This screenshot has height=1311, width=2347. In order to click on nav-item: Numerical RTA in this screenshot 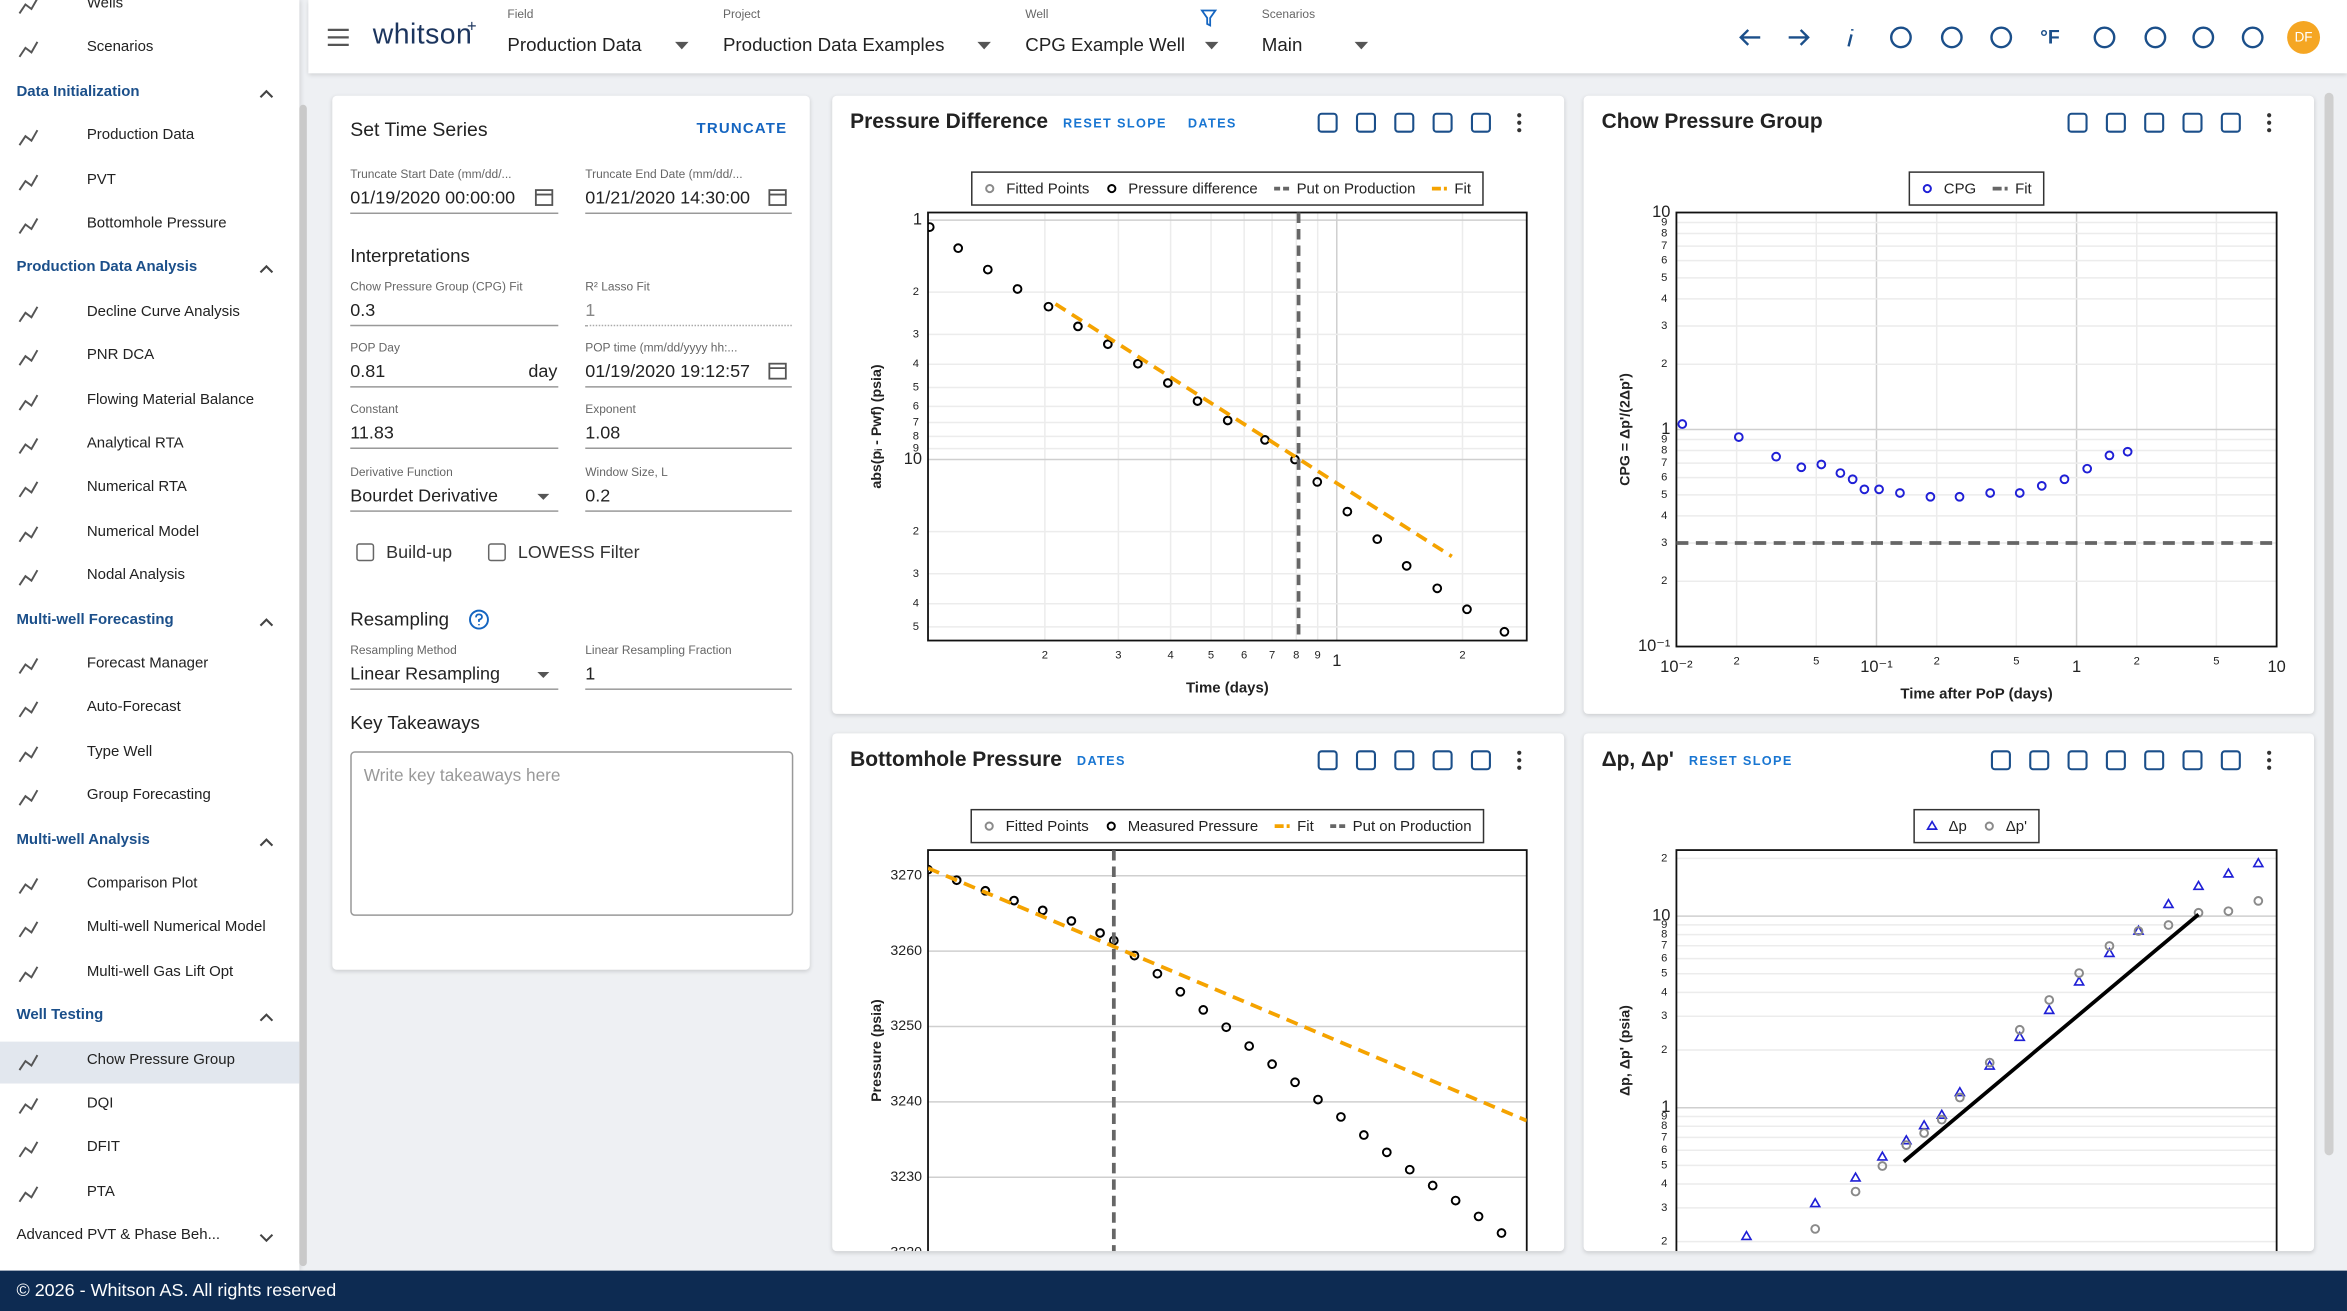, I will do `click(136, 487)`.